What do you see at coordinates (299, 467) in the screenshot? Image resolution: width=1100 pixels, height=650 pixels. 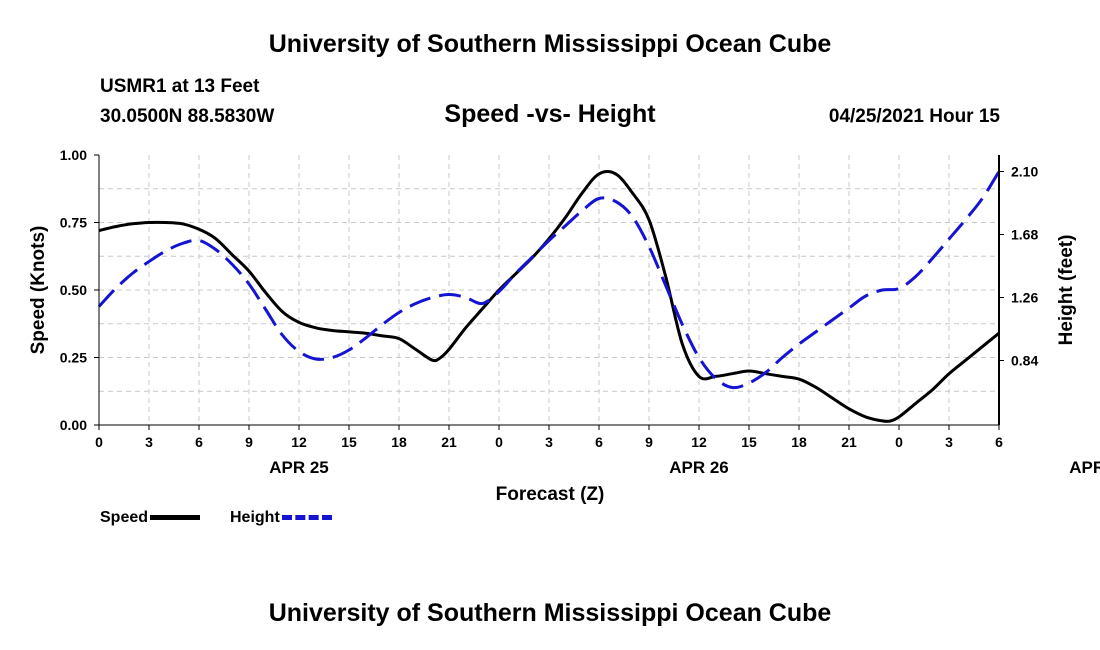 I see `date-label: APR 25` at bounding box center [299, 467].